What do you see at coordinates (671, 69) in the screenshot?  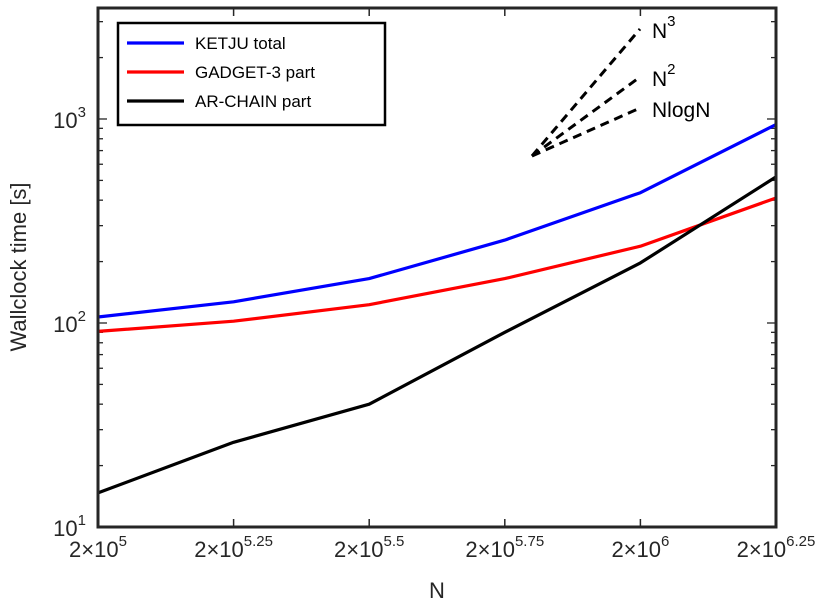 I see `guide-label-exponent: 2` at bounding box center [671, 69].